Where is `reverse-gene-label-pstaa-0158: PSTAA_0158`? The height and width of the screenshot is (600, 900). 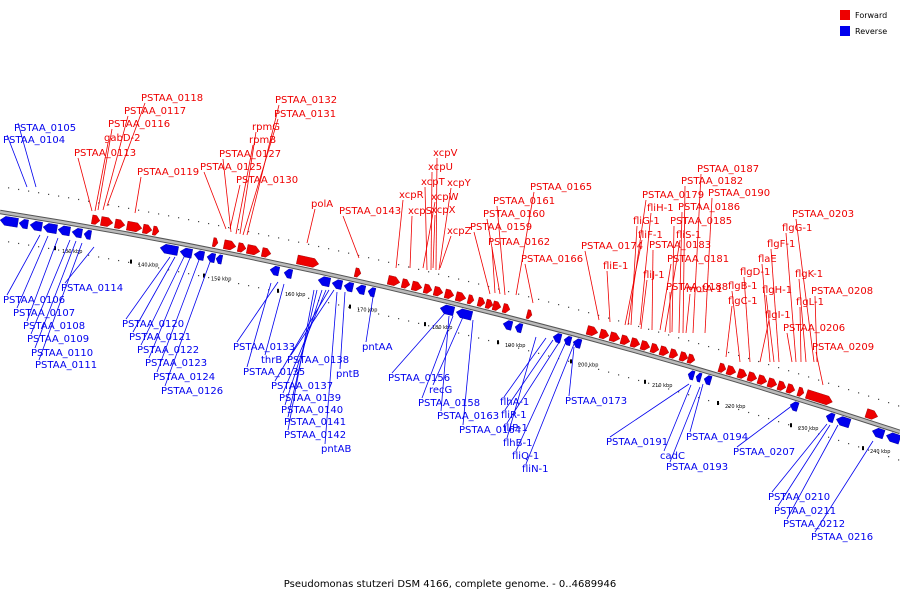 reverse-gene-label-pstaa-0158: PSTAA_0158 is located at coordinates (449, 403).